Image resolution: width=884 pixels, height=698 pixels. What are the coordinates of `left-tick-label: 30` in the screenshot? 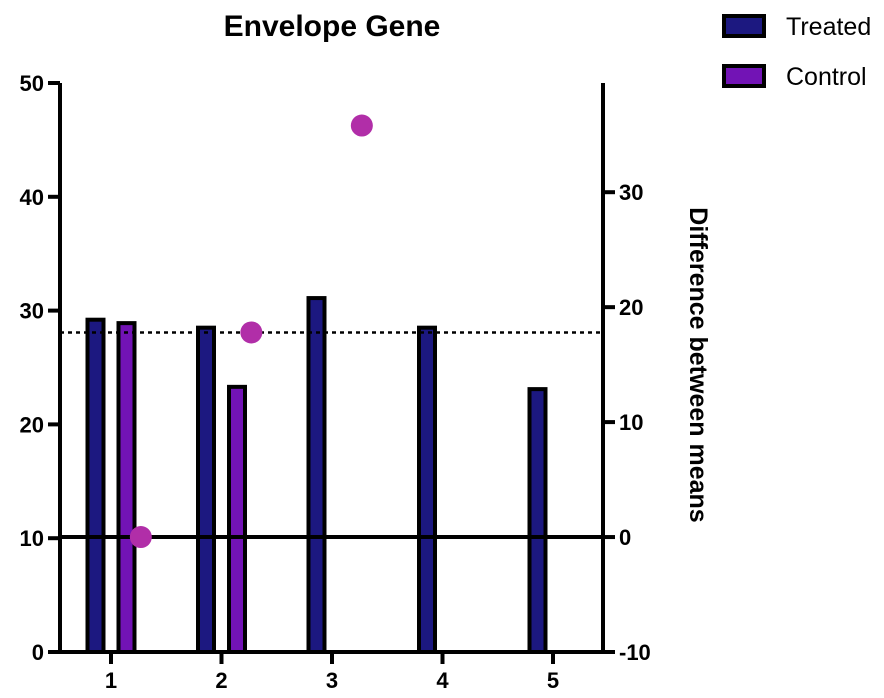 It's located at (32, 311).